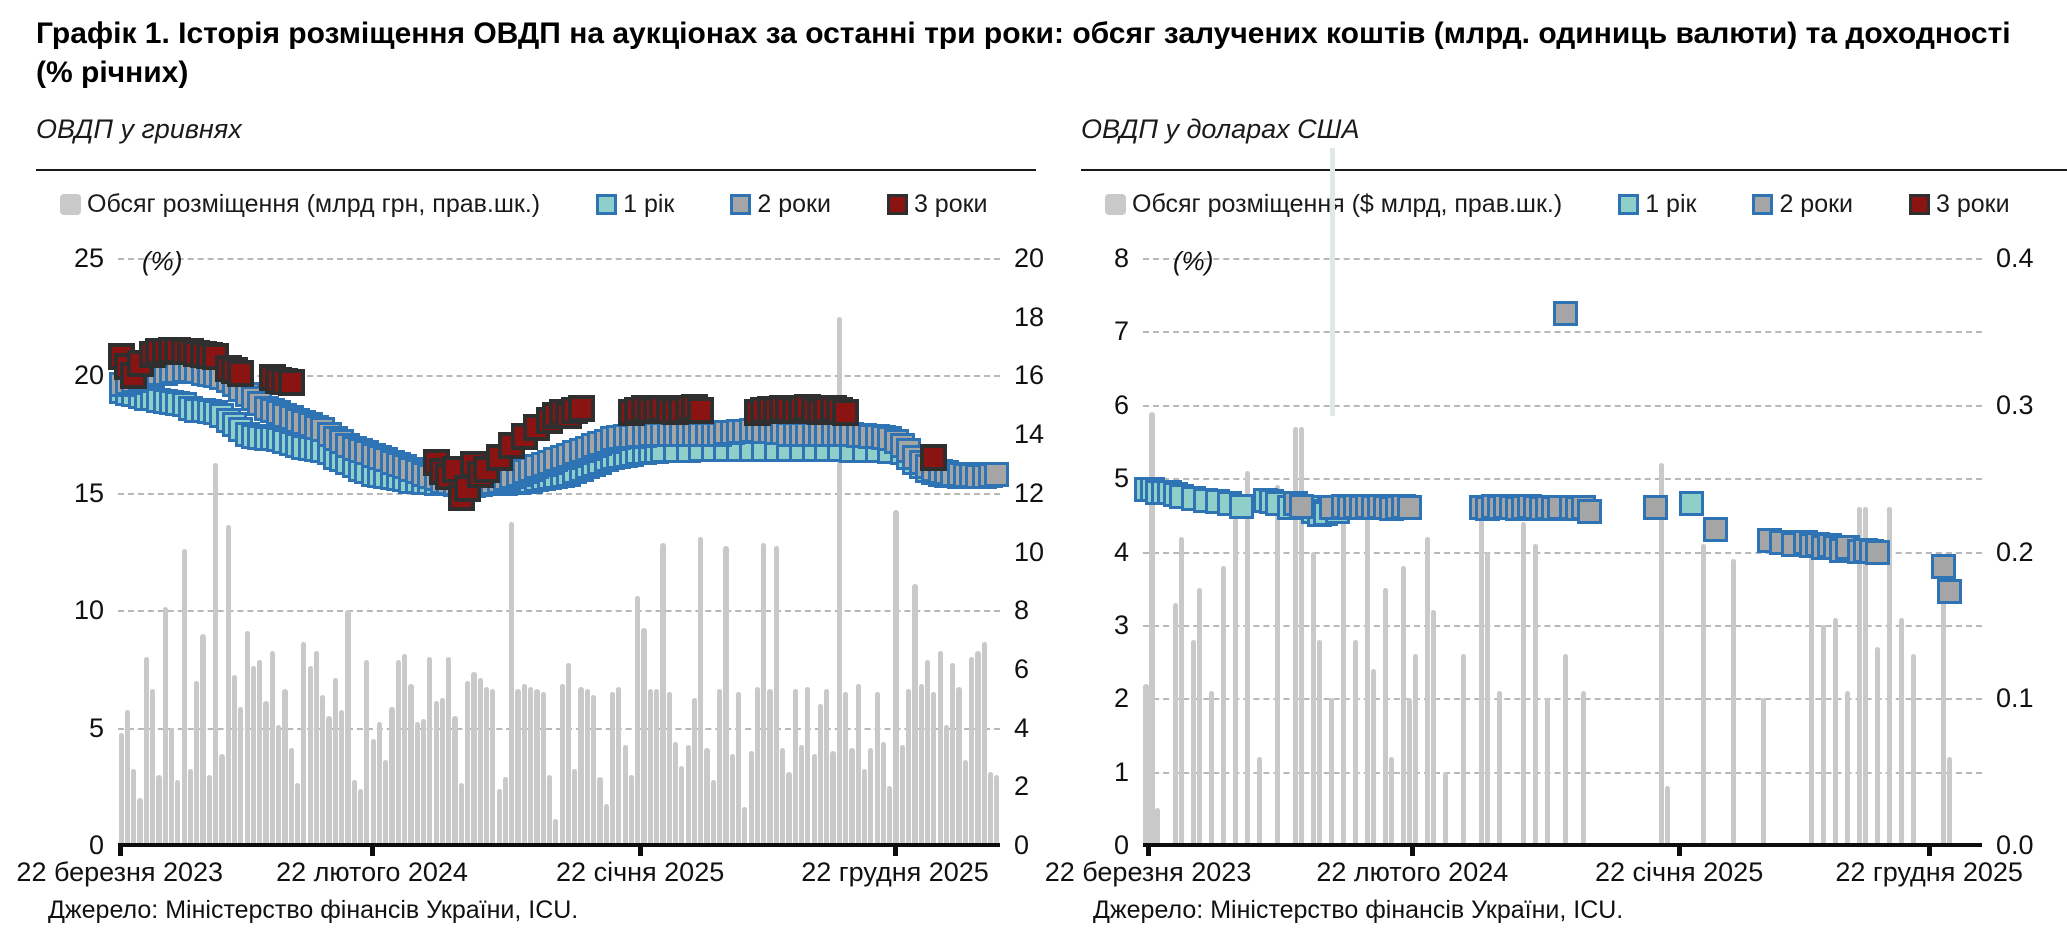  What do you see at coordinates (559, 611) in the screenshot?
I see `gridline` at bounding box center [559, 611].